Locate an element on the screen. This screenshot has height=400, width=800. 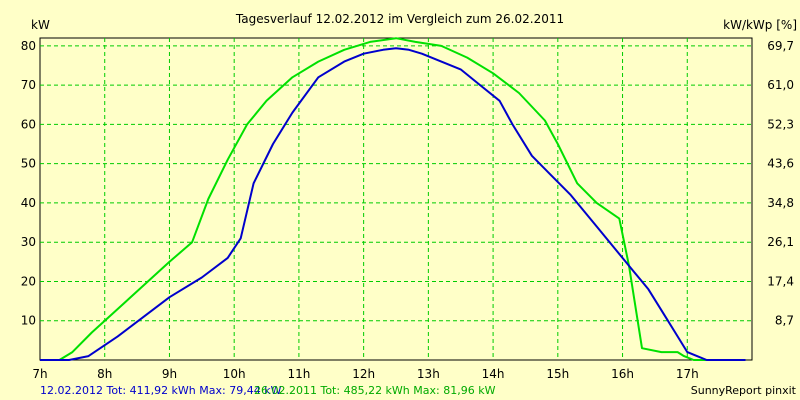
y-tick-labels-left: 10 20 30 40 50 60 70 80 is located at coordinates (28, 183).